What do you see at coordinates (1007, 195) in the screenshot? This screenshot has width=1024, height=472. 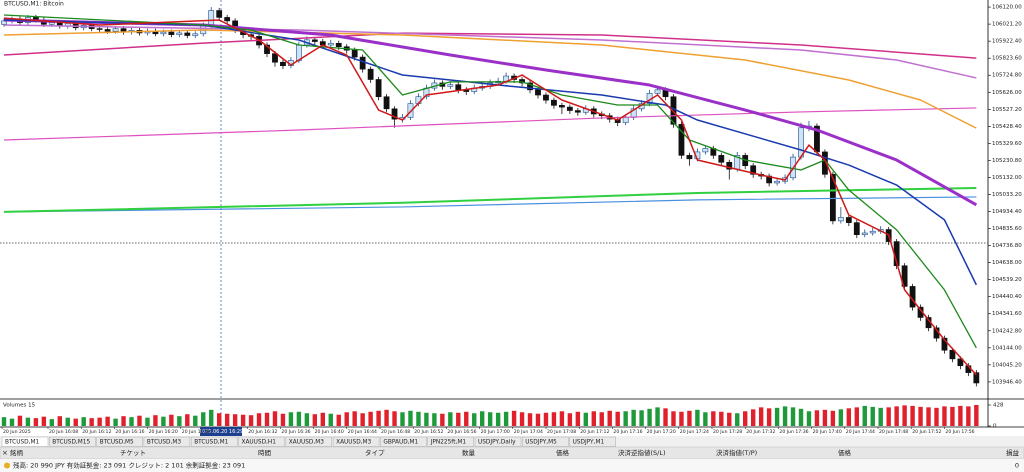 I see `y-tick-label: 105033.20` at bounding box center [1007, 195].